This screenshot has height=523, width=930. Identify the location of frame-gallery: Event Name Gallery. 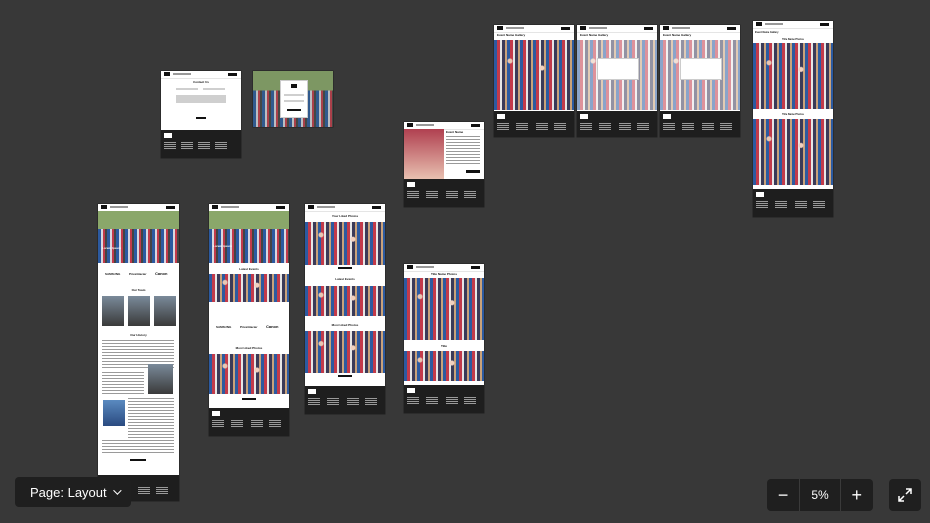
(534, 81).